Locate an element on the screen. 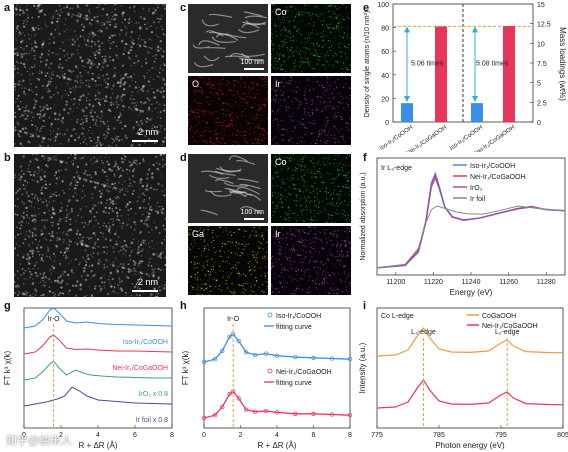 The width and height of the screenshot is (568, 452). xtick-label-h: 8 is located at coordinates (350, 435).